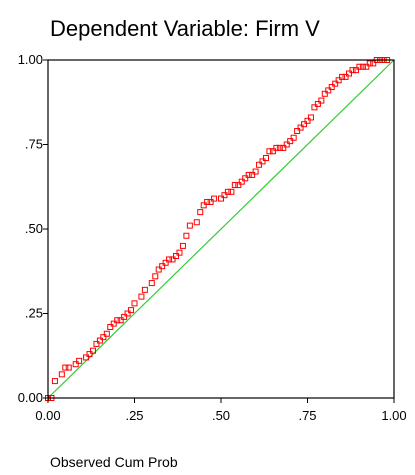 Image resolution: width=415 pixels, height=475 pixels. I want to click on y-tick-label: .25, so click(34, 313).